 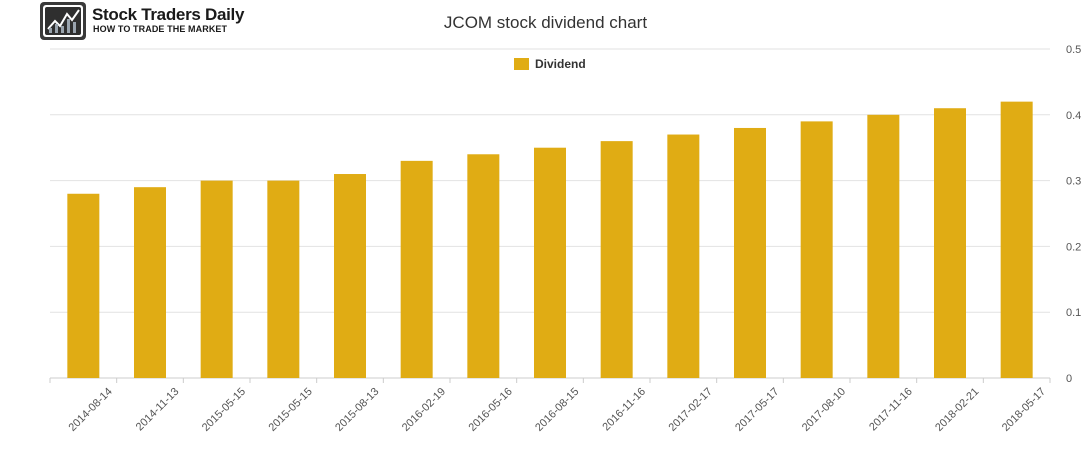 I want to click on chart-legend: Dividend, so click(x=550, y=64).